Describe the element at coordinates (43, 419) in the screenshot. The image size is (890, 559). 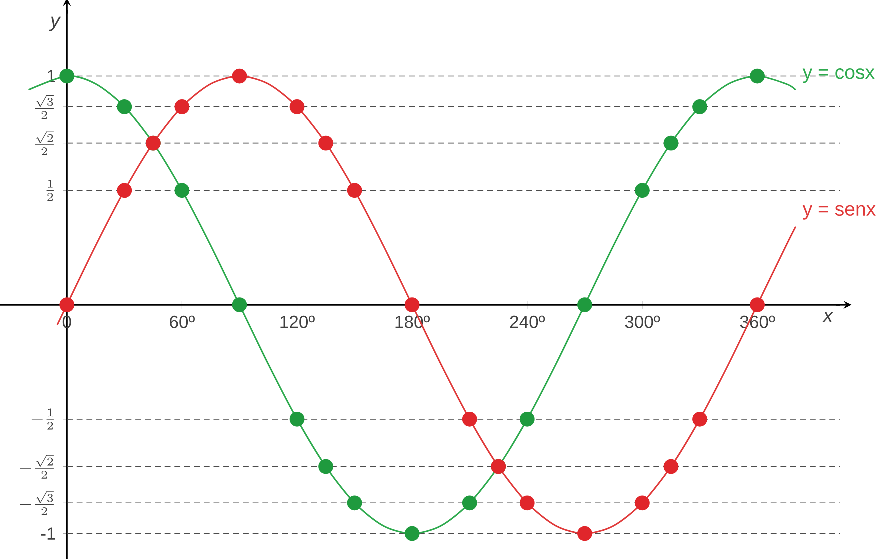
I see `y-tick-label: $-\frac{1}{2}$` at that location.